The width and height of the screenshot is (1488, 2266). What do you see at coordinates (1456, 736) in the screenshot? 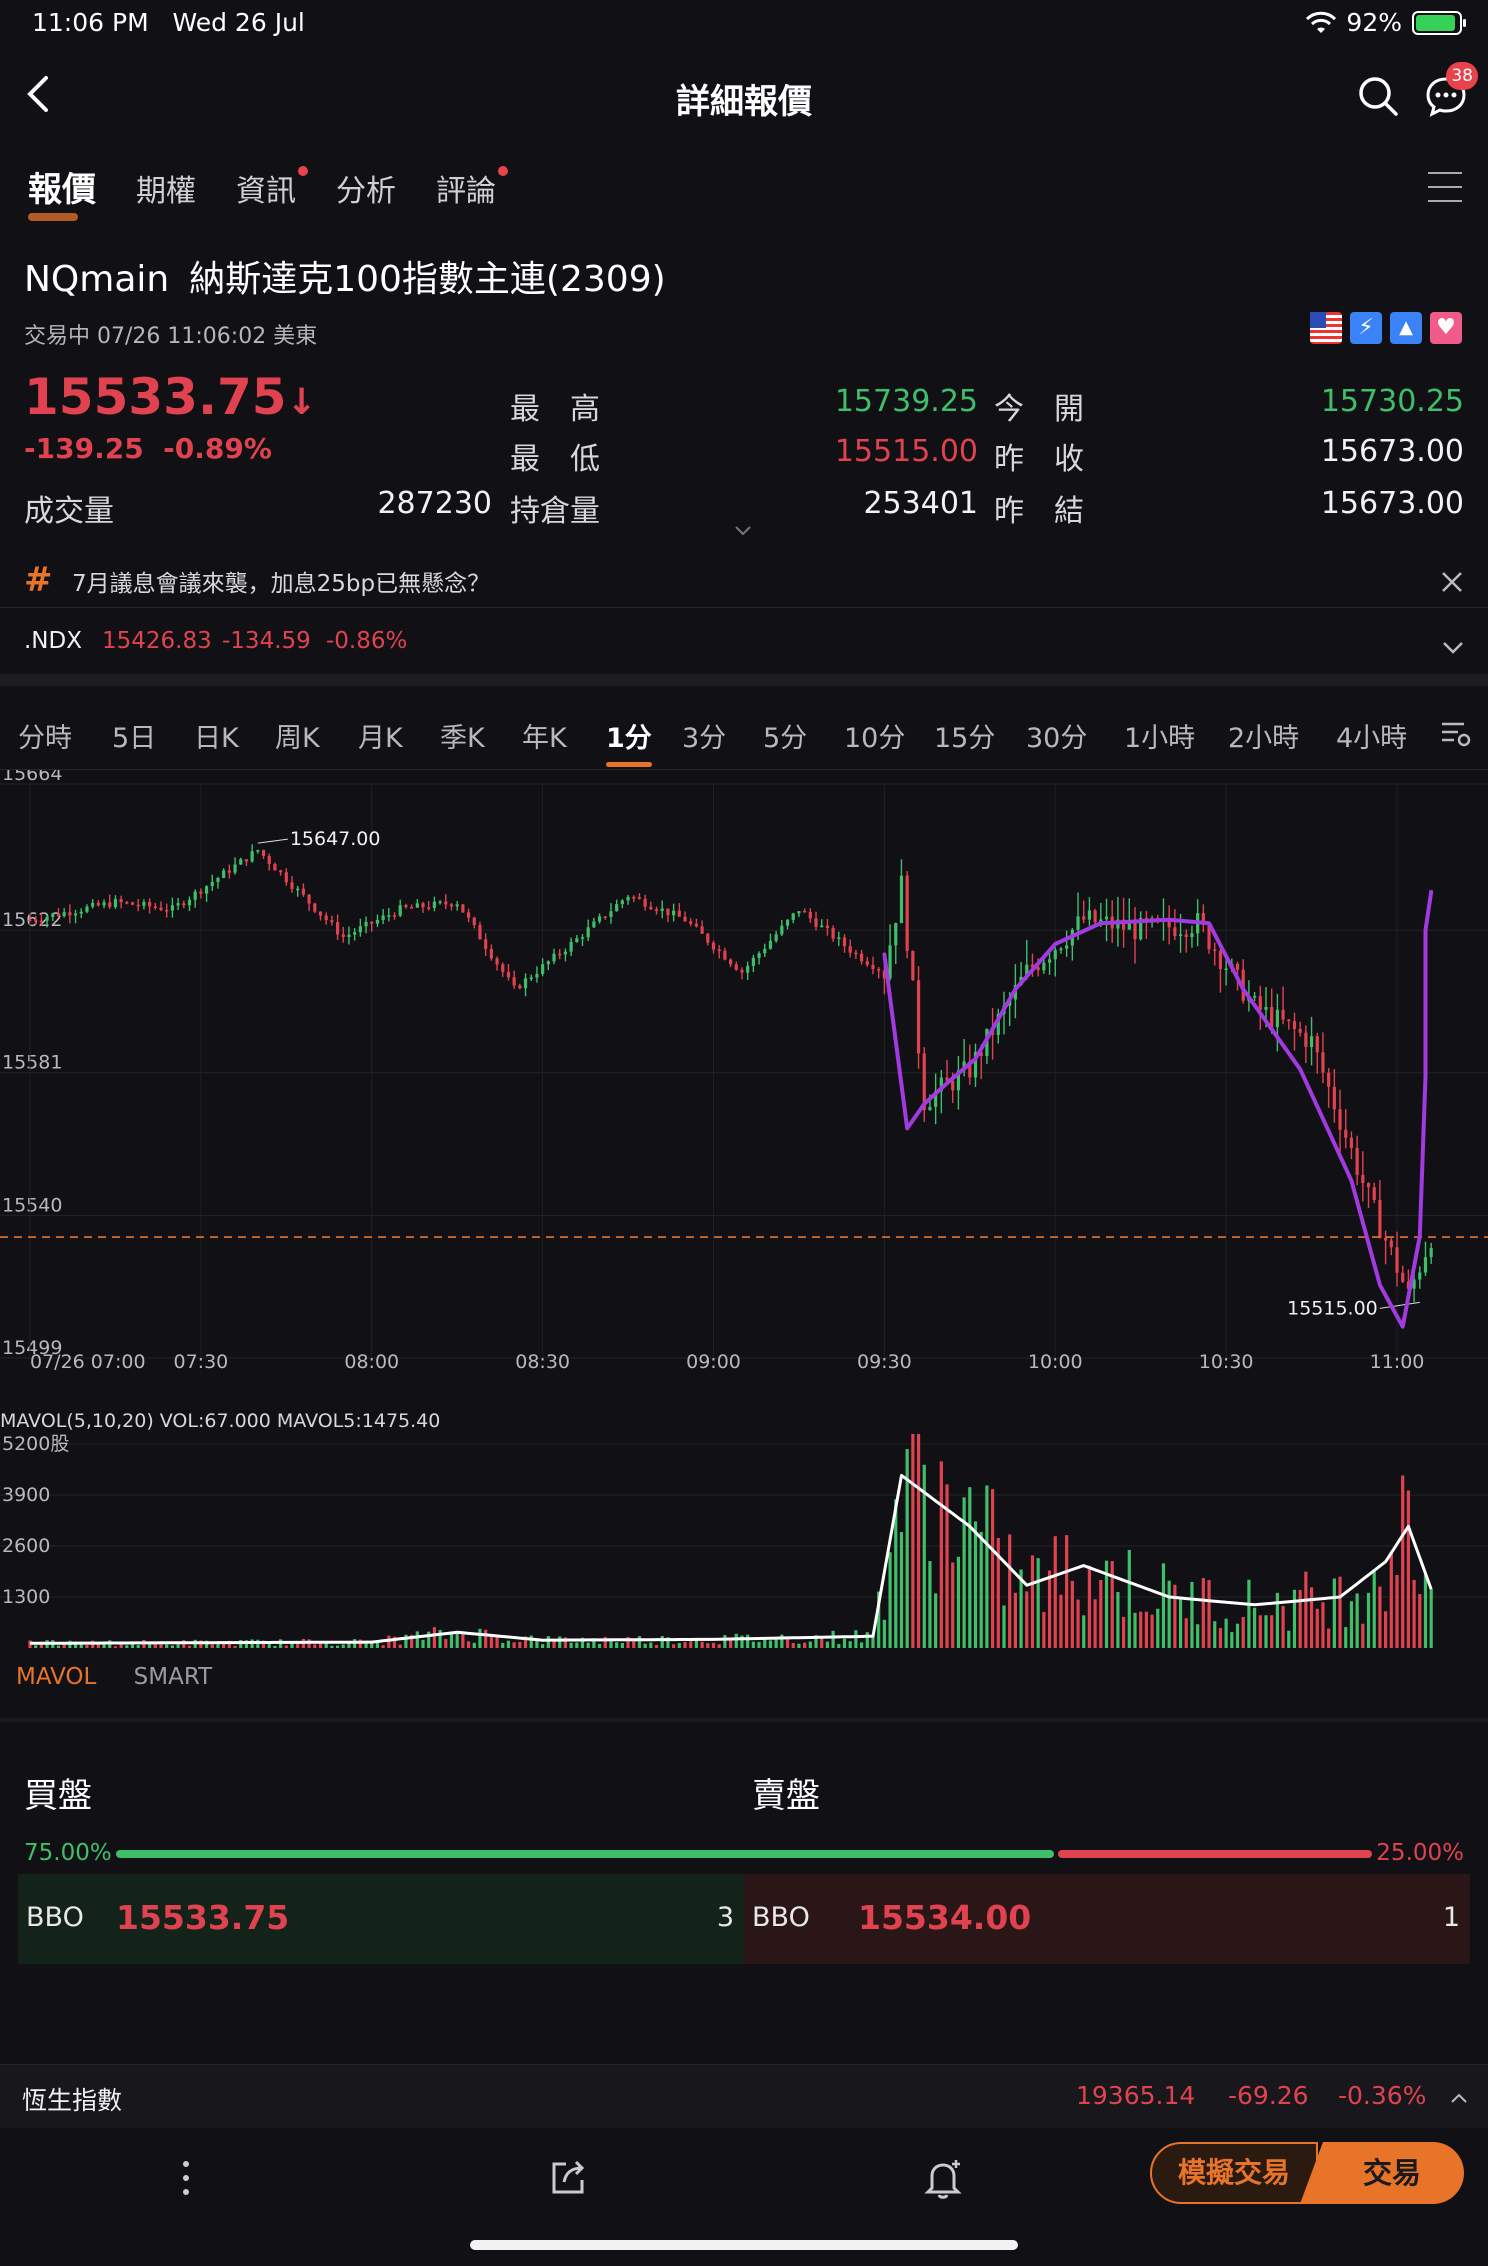
I see `chart-settings-button` at bounding box center [1456, 736].